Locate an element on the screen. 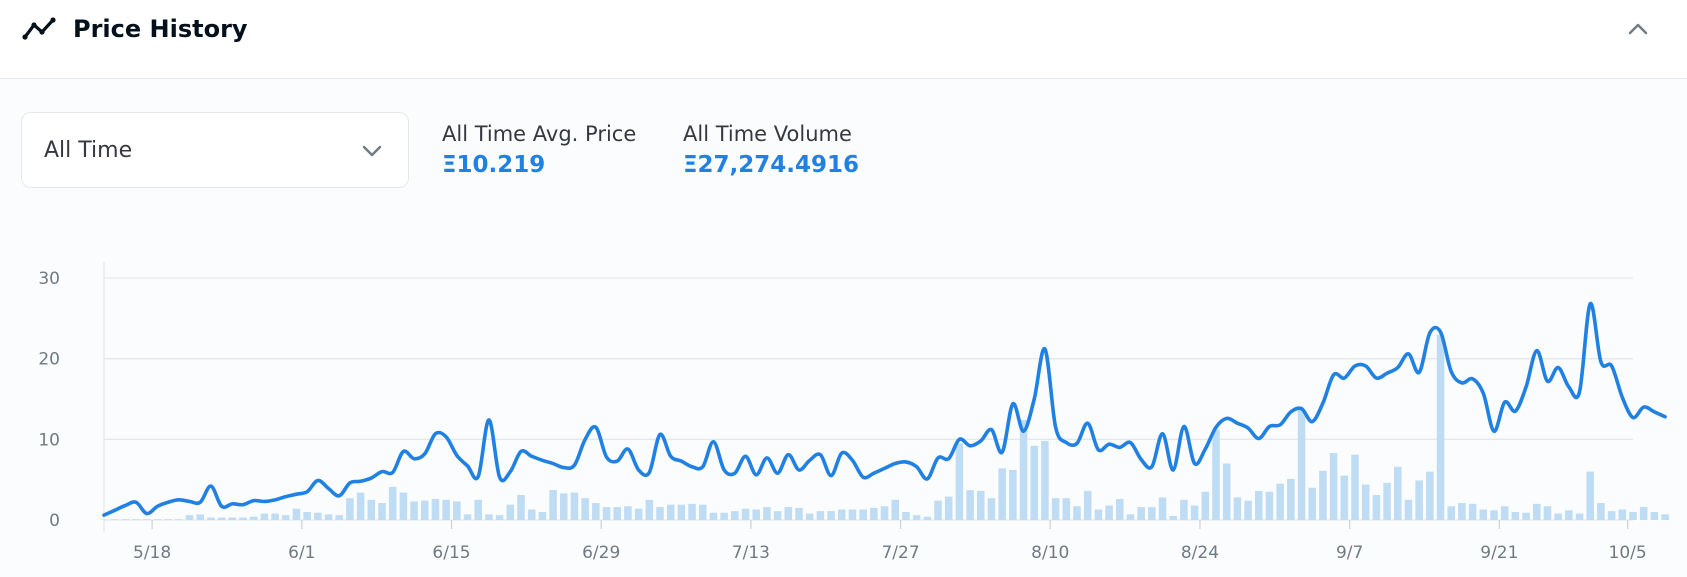 The height and width of the screenshot is (577, 1687). x-tick-label-5: 7/27 is located at coordinates (900, 553).